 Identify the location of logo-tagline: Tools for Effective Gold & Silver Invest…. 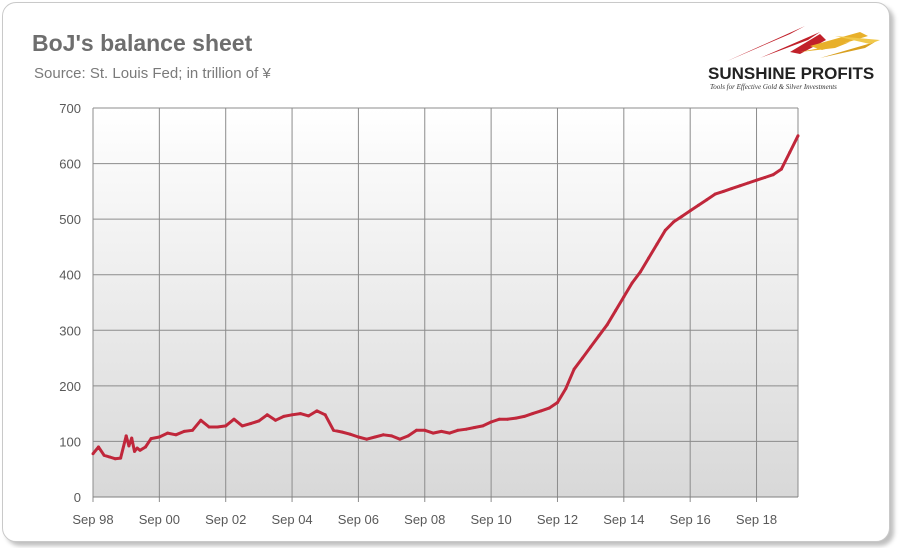
(773, 87).